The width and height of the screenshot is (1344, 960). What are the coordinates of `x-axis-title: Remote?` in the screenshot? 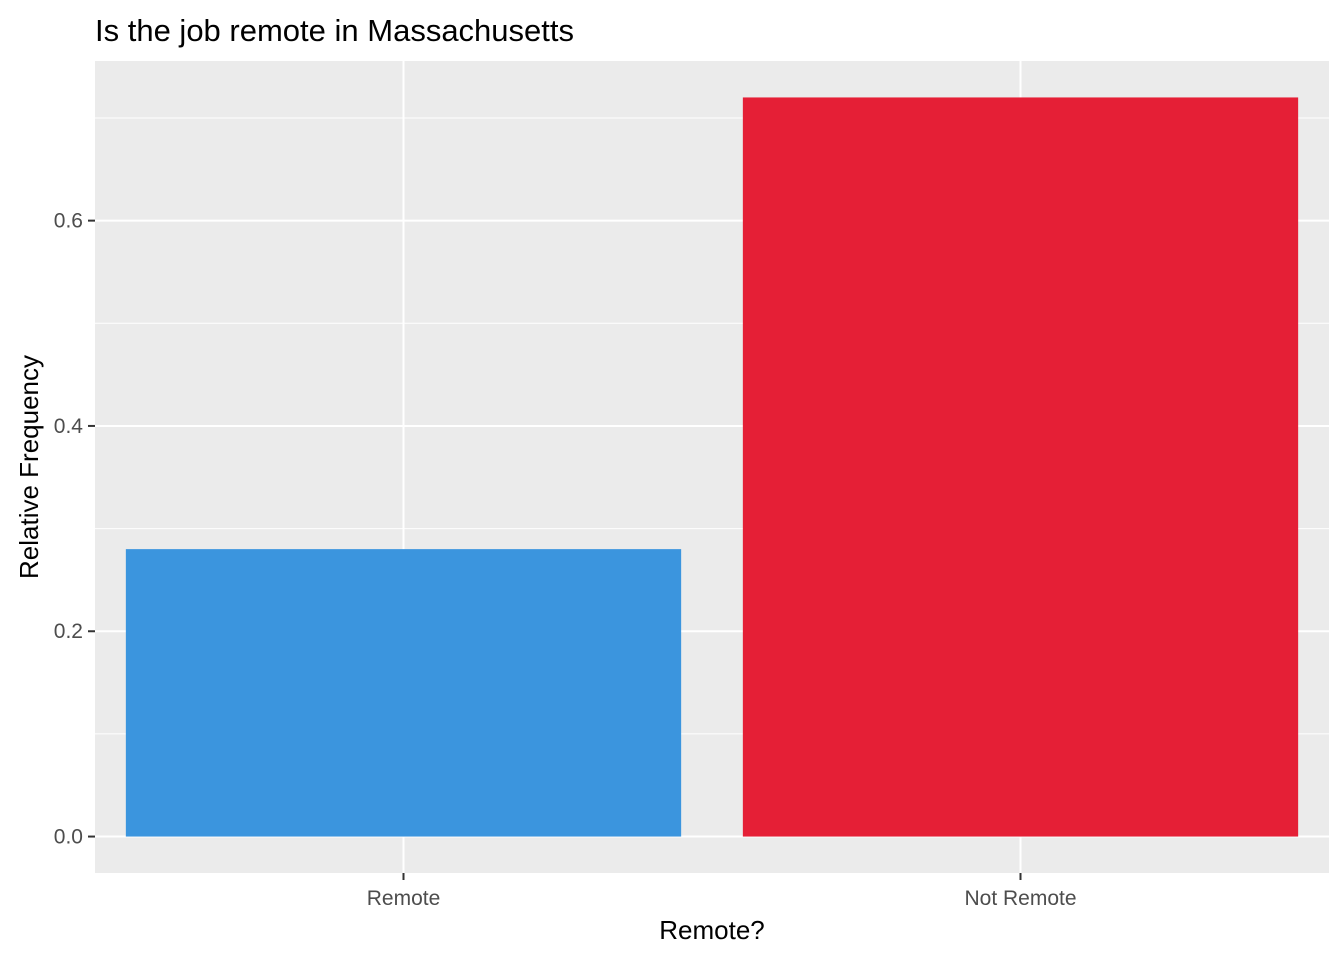 It's located at (712, 930).